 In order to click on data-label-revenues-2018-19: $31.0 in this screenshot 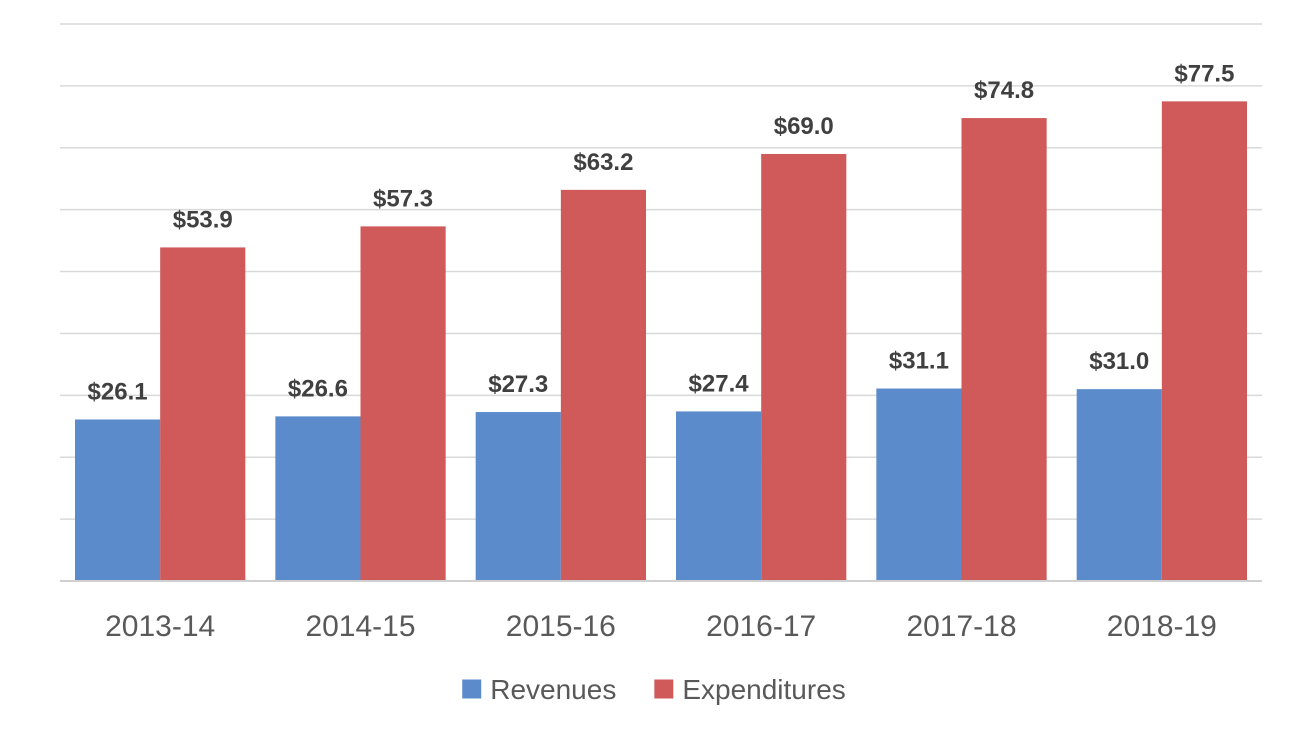, I will do `click(1119, 361)`.